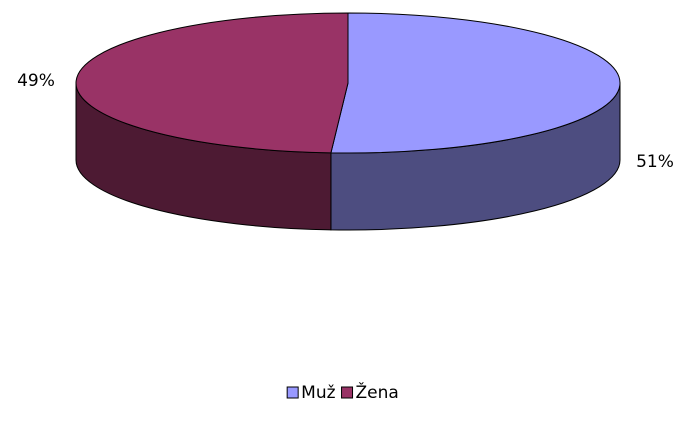  I want to click on data-label: 49%, so click(36, 81).